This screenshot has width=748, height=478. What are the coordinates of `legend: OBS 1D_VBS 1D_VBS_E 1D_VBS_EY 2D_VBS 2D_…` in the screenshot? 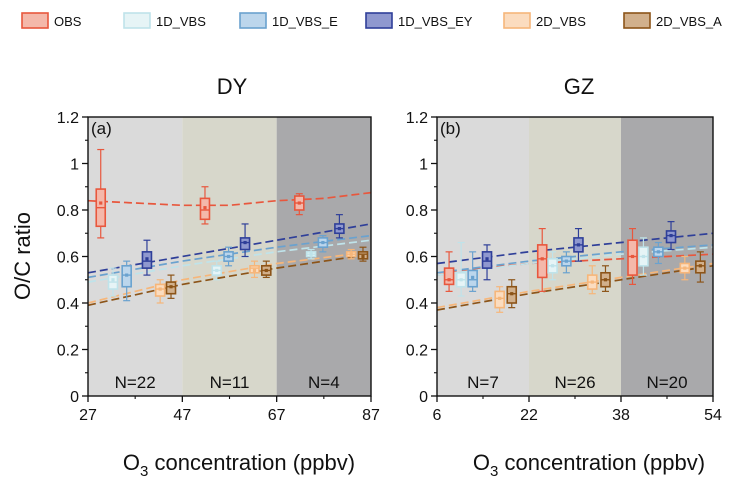 It's located at (371, 20).